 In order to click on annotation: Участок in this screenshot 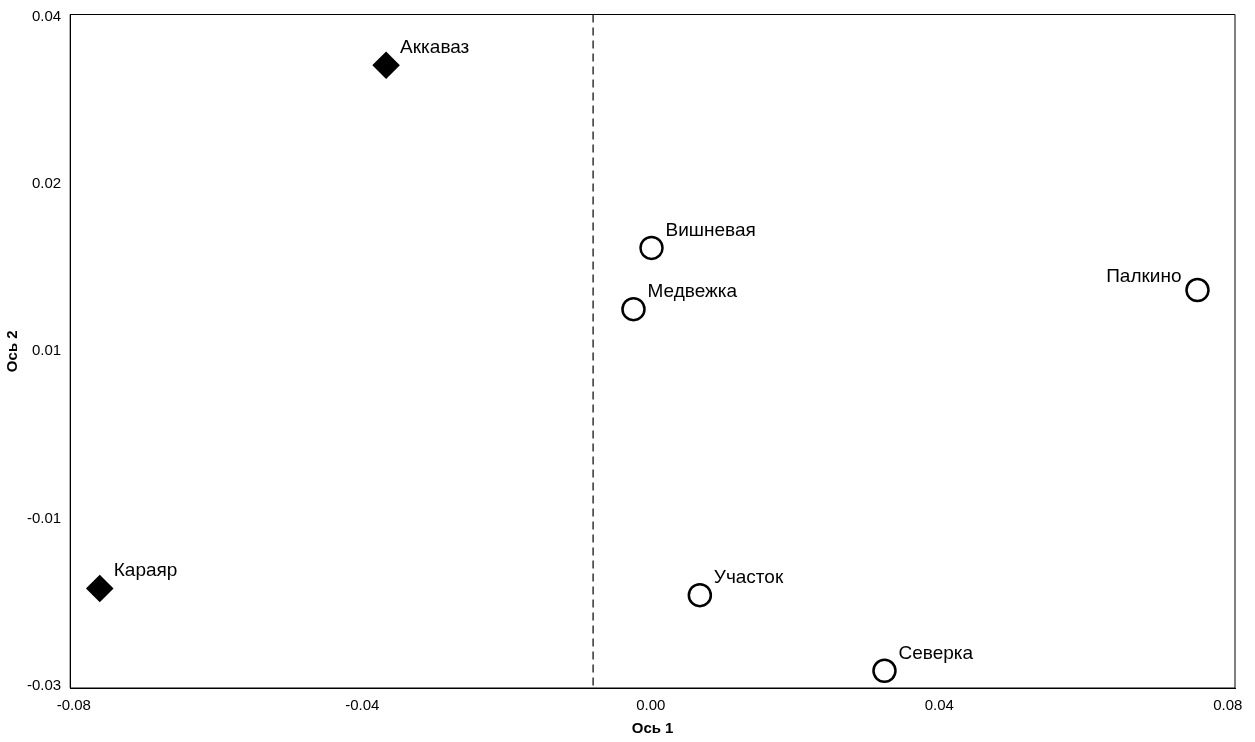, I will do `click(748, 576)`.